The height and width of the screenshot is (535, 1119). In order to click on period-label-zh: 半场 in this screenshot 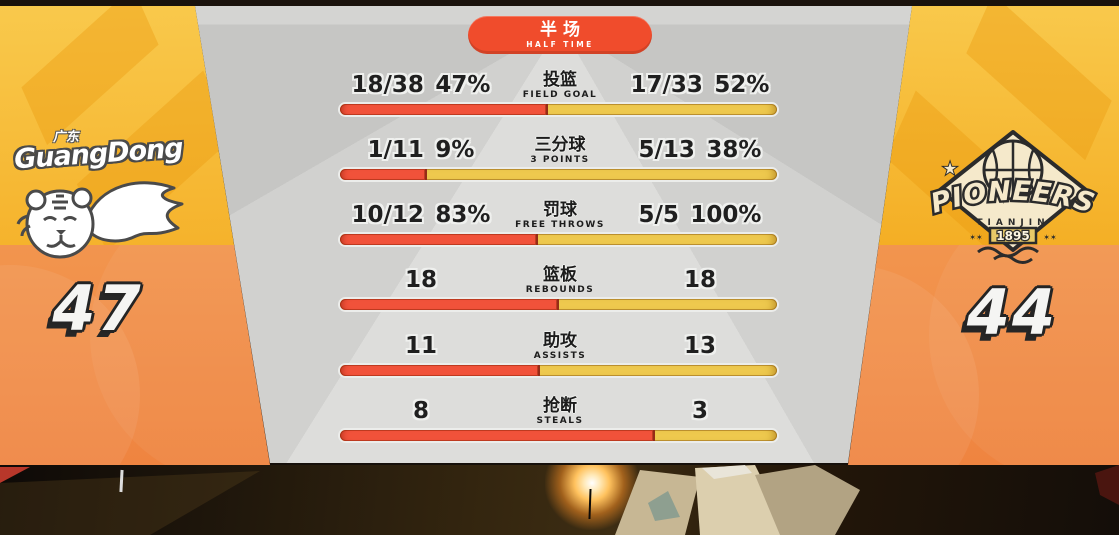, I will do `click(563, 30)`.